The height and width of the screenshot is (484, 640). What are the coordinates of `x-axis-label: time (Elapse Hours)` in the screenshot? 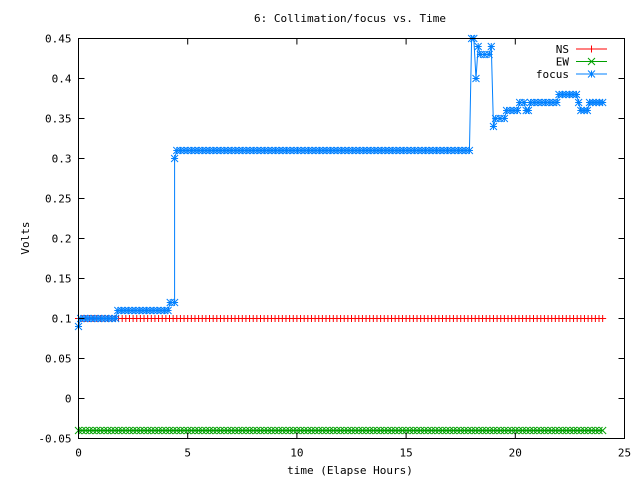 It's located at (350, 470).